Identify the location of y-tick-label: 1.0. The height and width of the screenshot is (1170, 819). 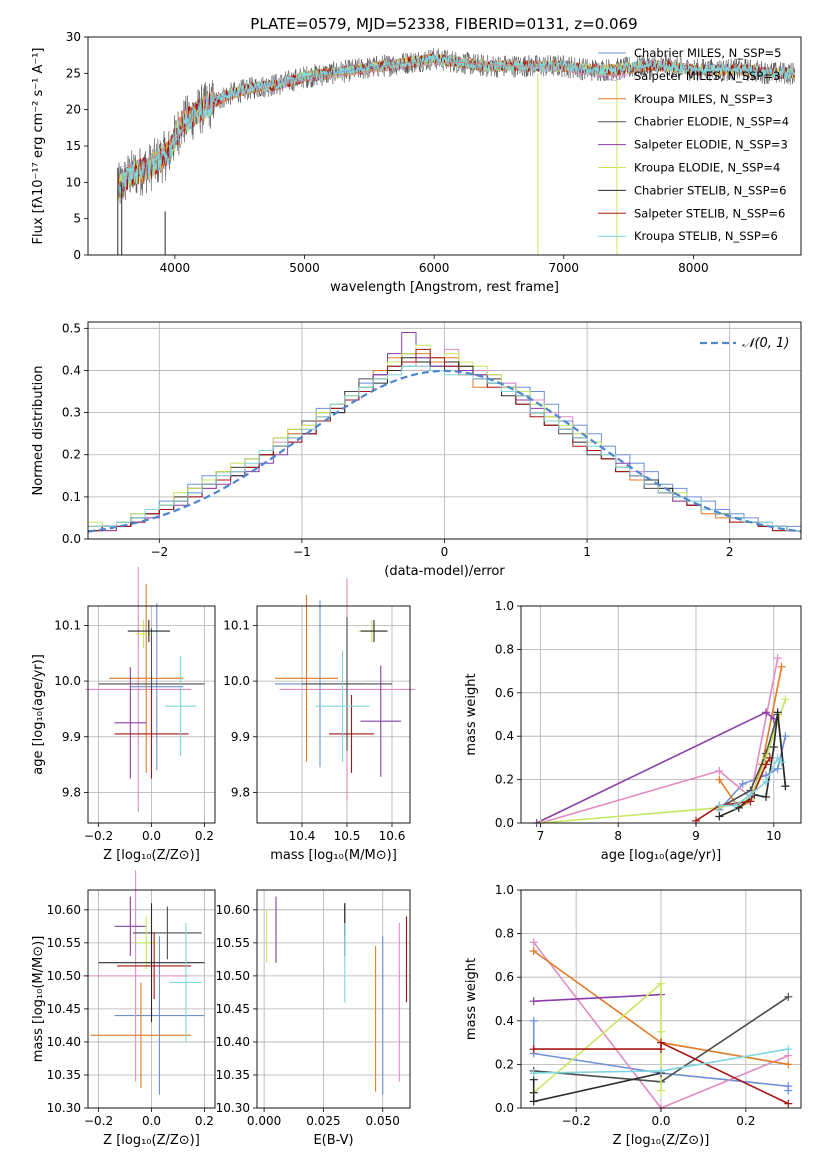
(504, 890).